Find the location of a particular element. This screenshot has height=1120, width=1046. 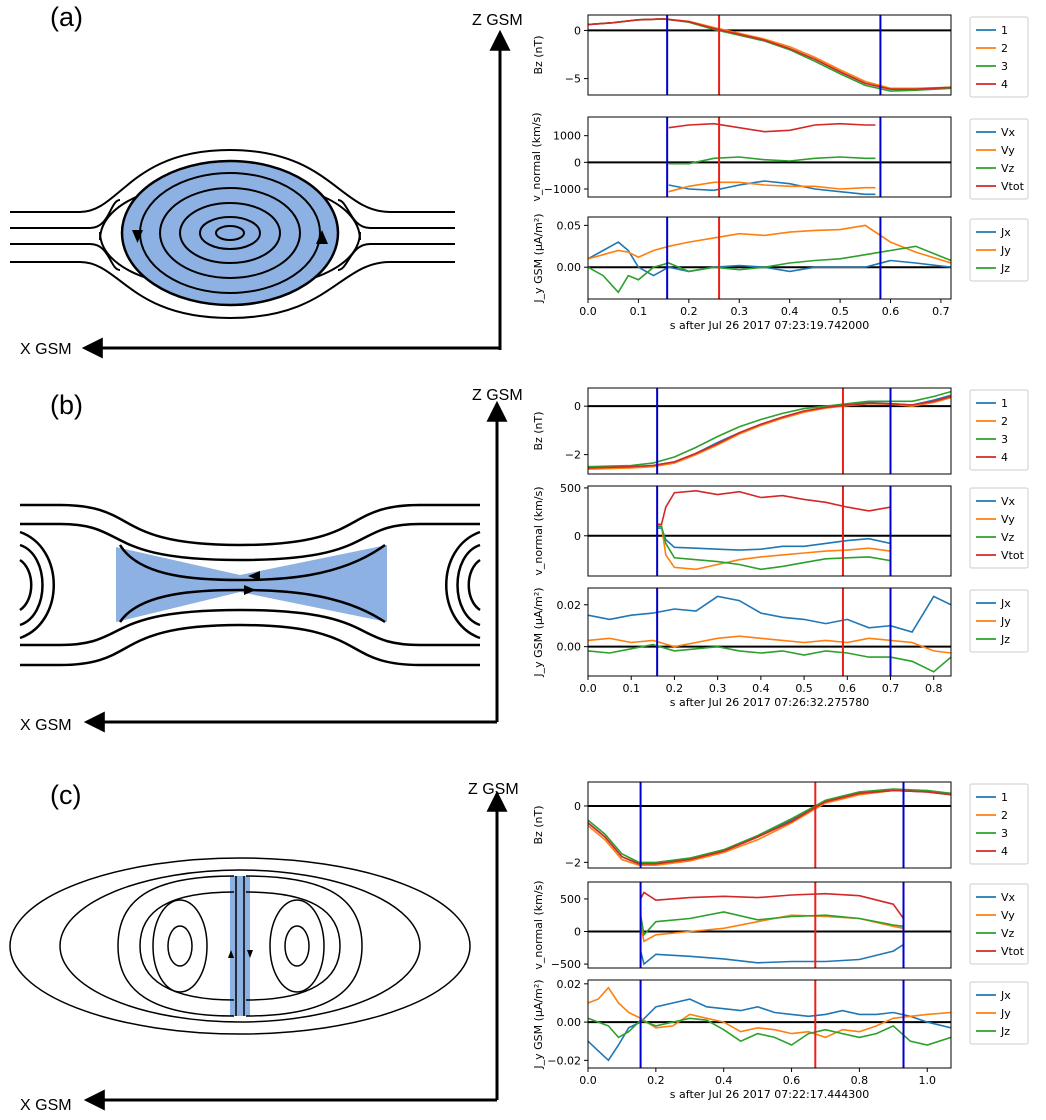

subplot-c-1: 500 0 −500 v_normal (km/s) Vx Vy Vz Vtot is located at coordinates (780, 925).